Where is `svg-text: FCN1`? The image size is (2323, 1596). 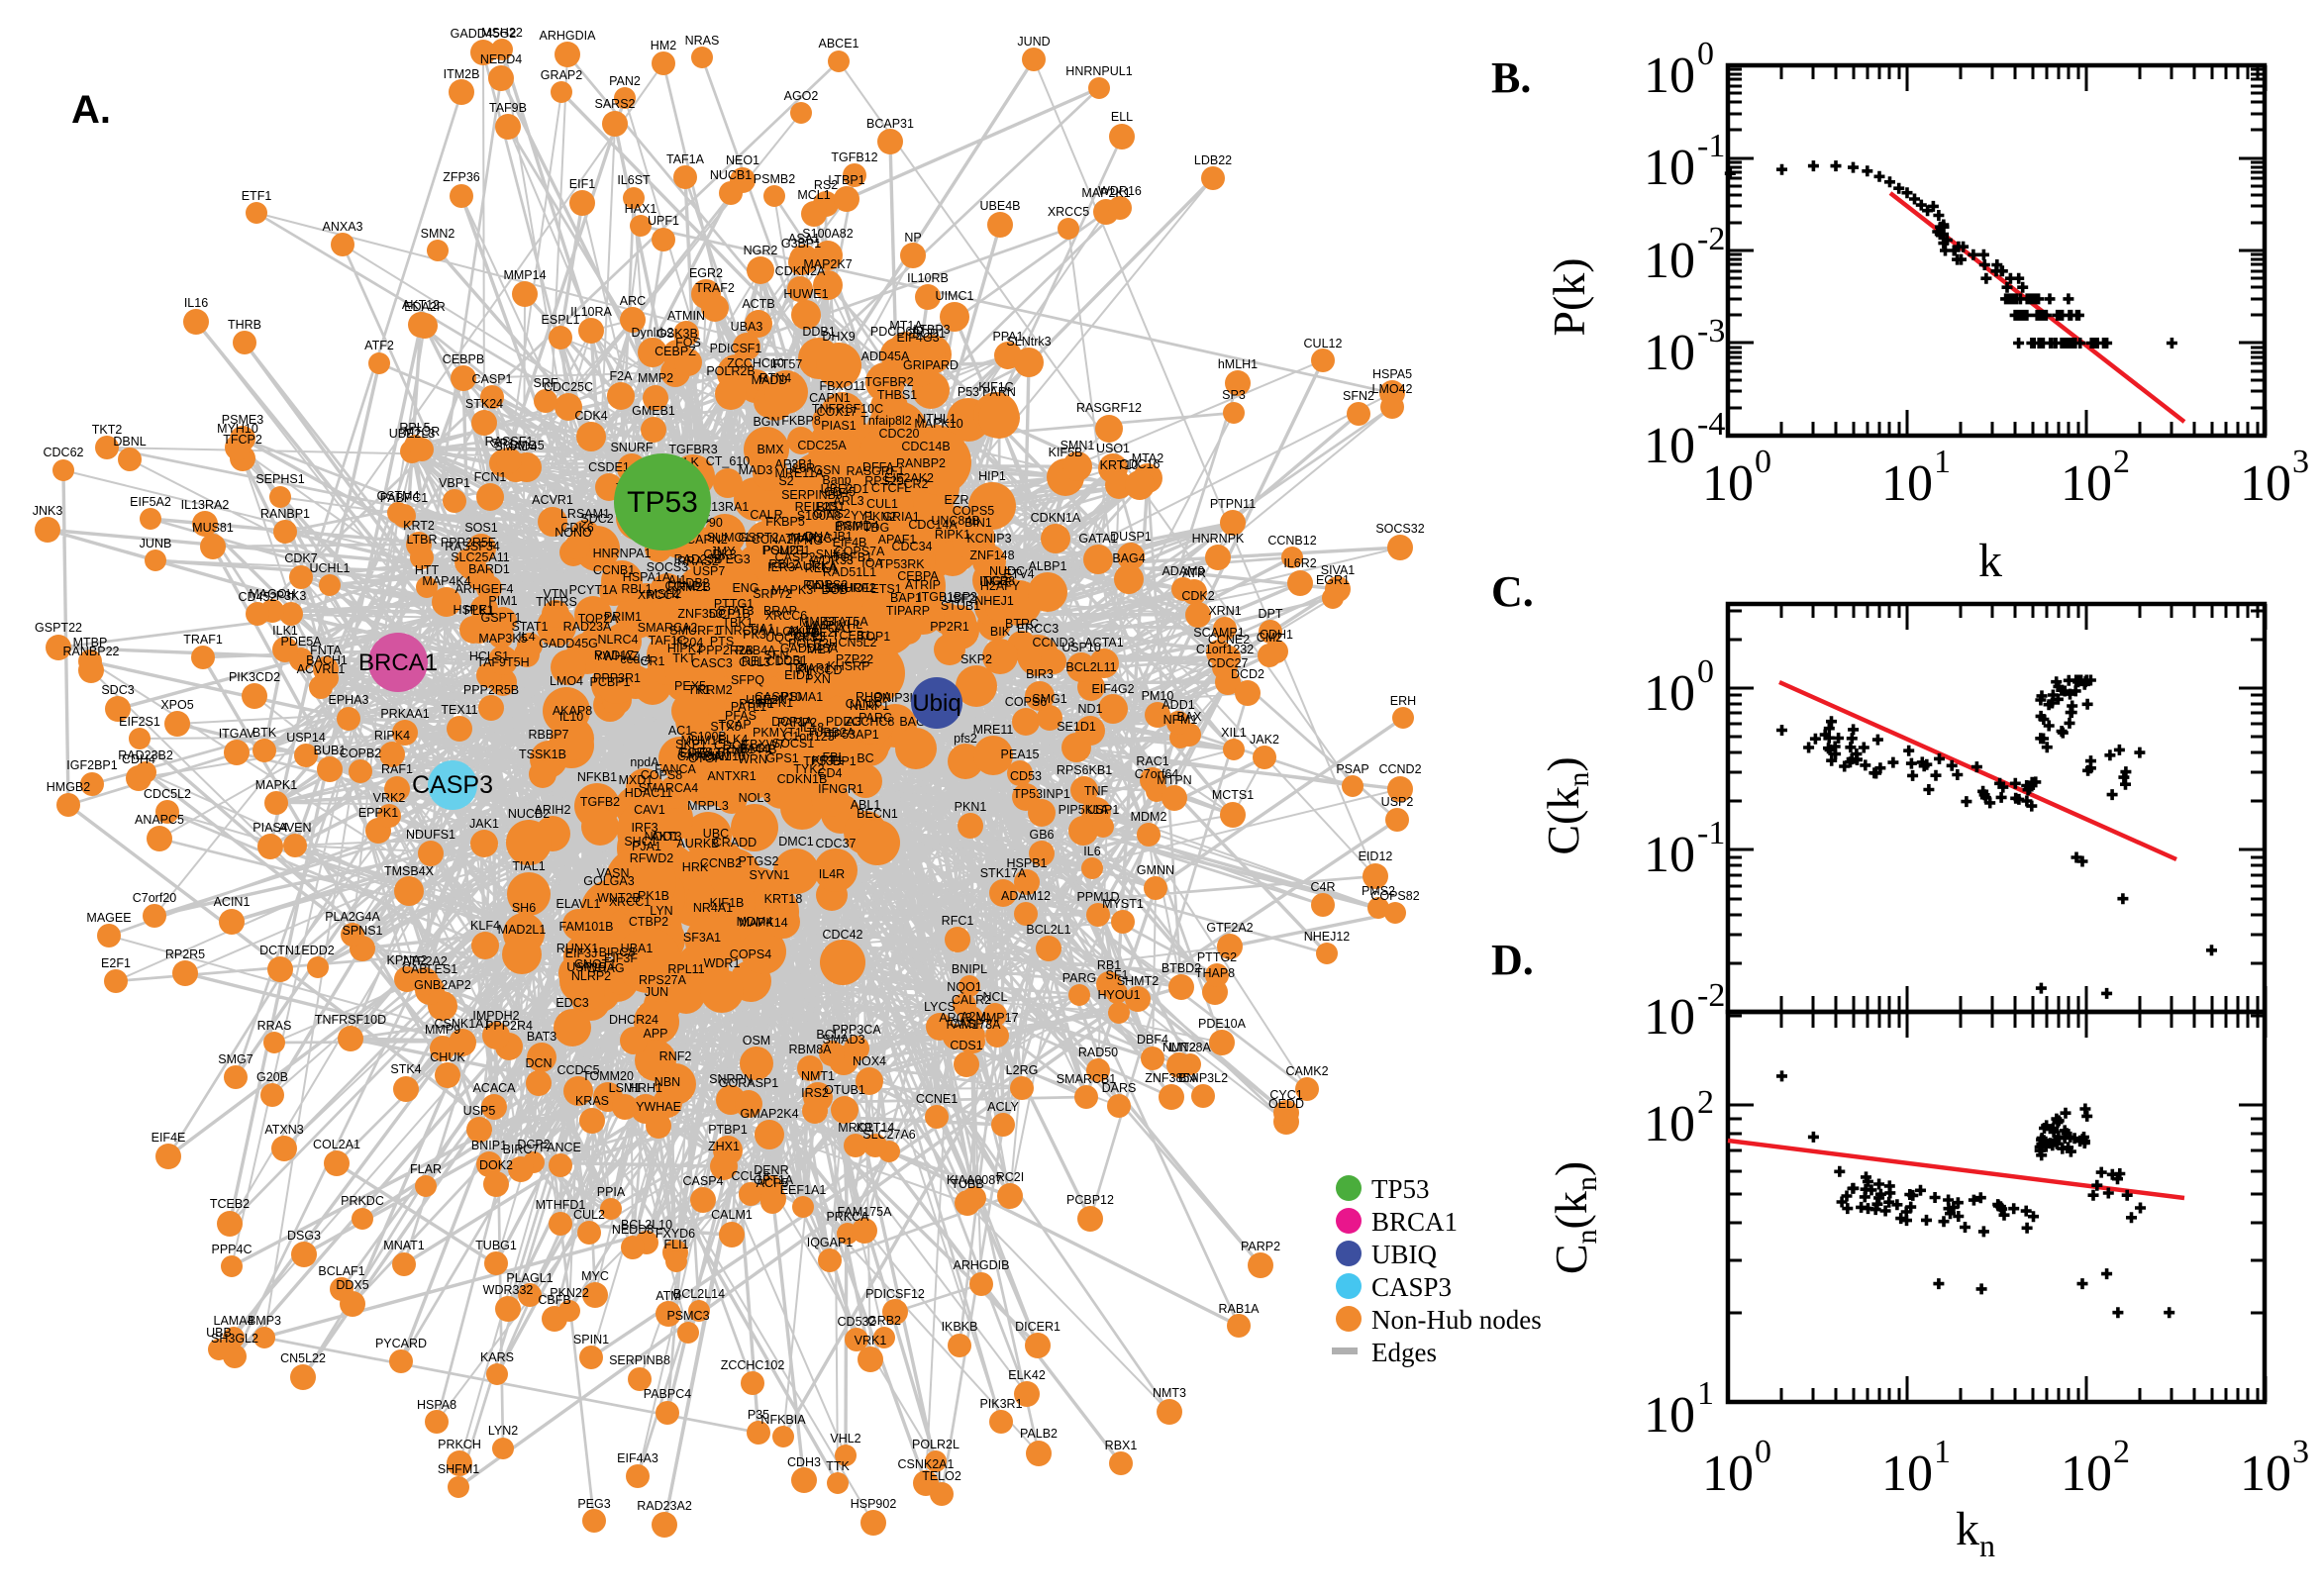
svg-text: FCN1 is located at coordinates (490, 477).